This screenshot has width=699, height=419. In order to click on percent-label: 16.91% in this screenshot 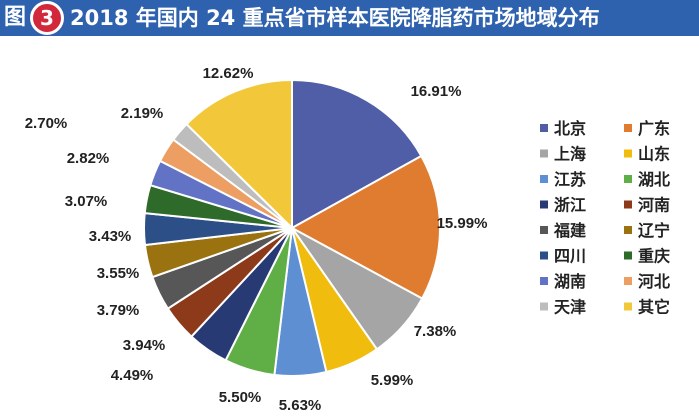, I will do `click(436, 91)`.